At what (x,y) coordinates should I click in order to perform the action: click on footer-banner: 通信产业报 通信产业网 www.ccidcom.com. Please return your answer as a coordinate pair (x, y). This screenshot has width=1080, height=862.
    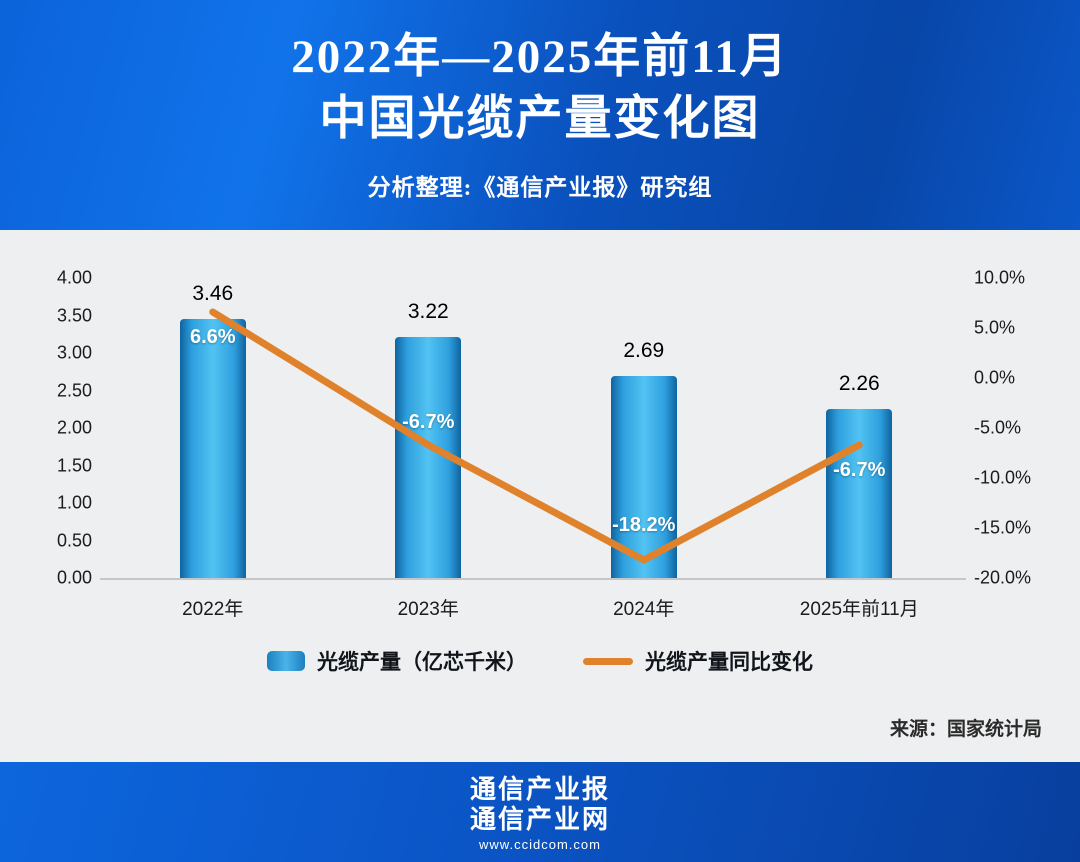
    Looking at the image, I should click on (540, 812).